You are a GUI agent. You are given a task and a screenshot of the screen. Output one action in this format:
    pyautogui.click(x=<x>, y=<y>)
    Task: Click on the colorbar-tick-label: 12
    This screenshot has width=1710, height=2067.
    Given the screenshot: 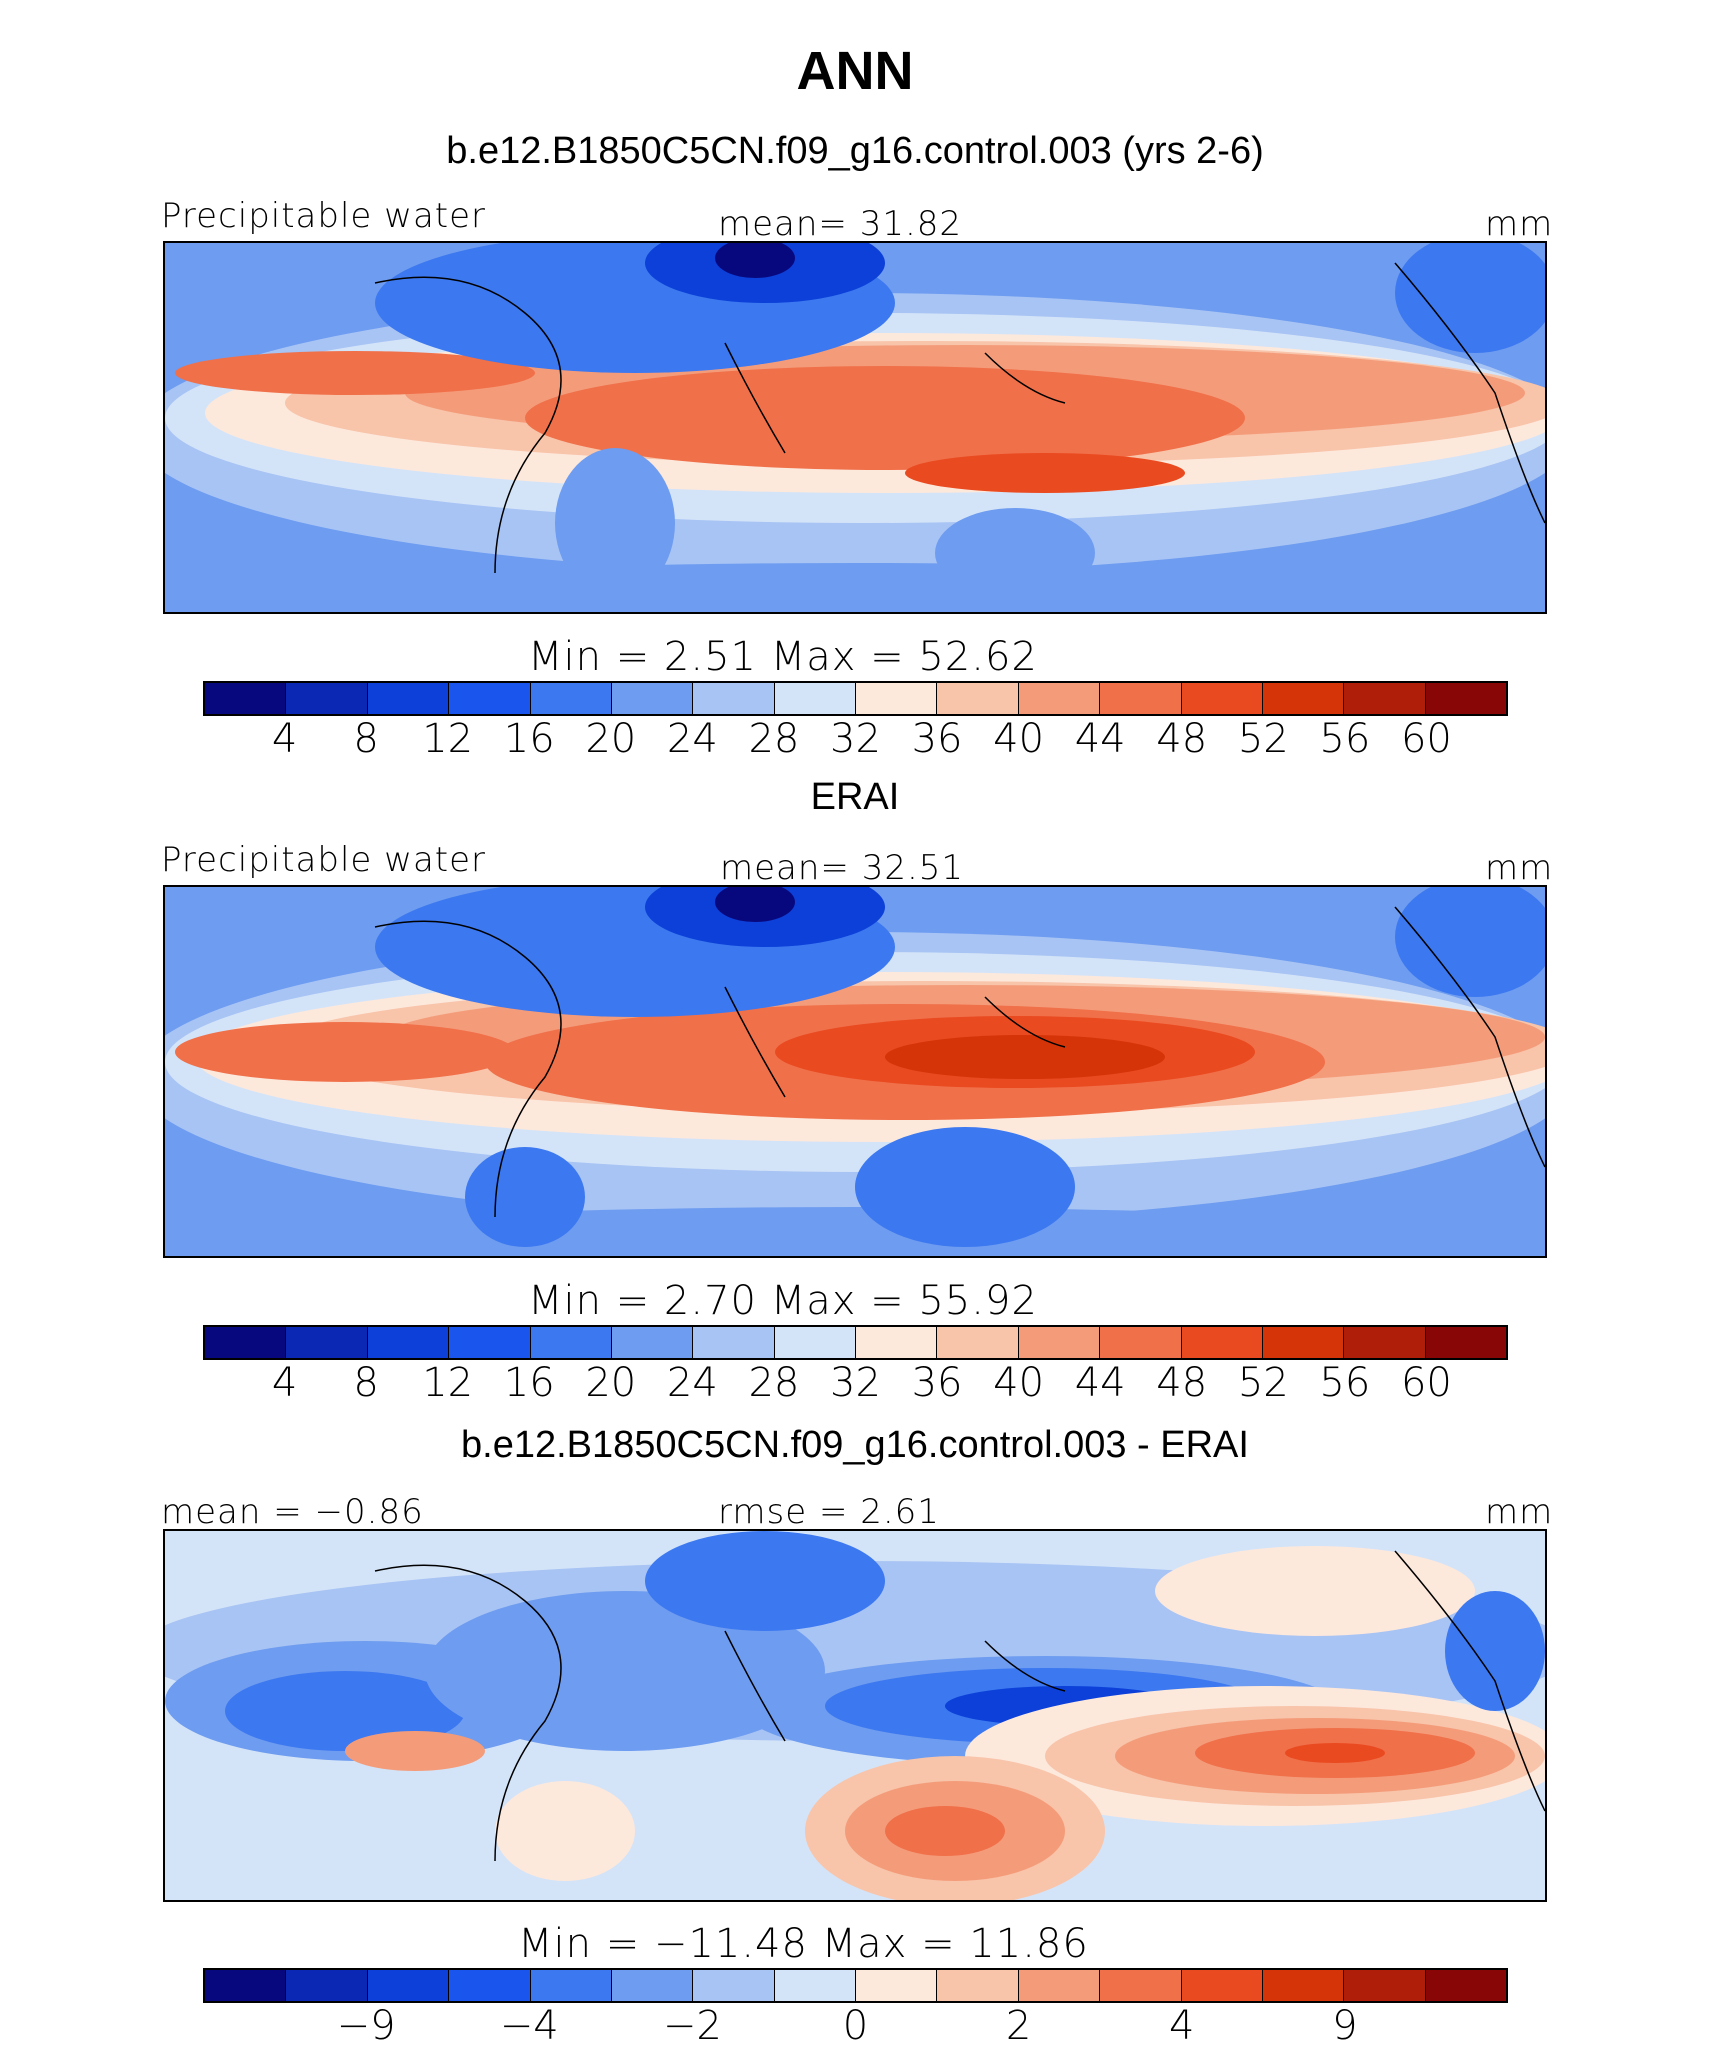 What is the action you would take?
    pyautogui.click(x=448, y=1383)
    